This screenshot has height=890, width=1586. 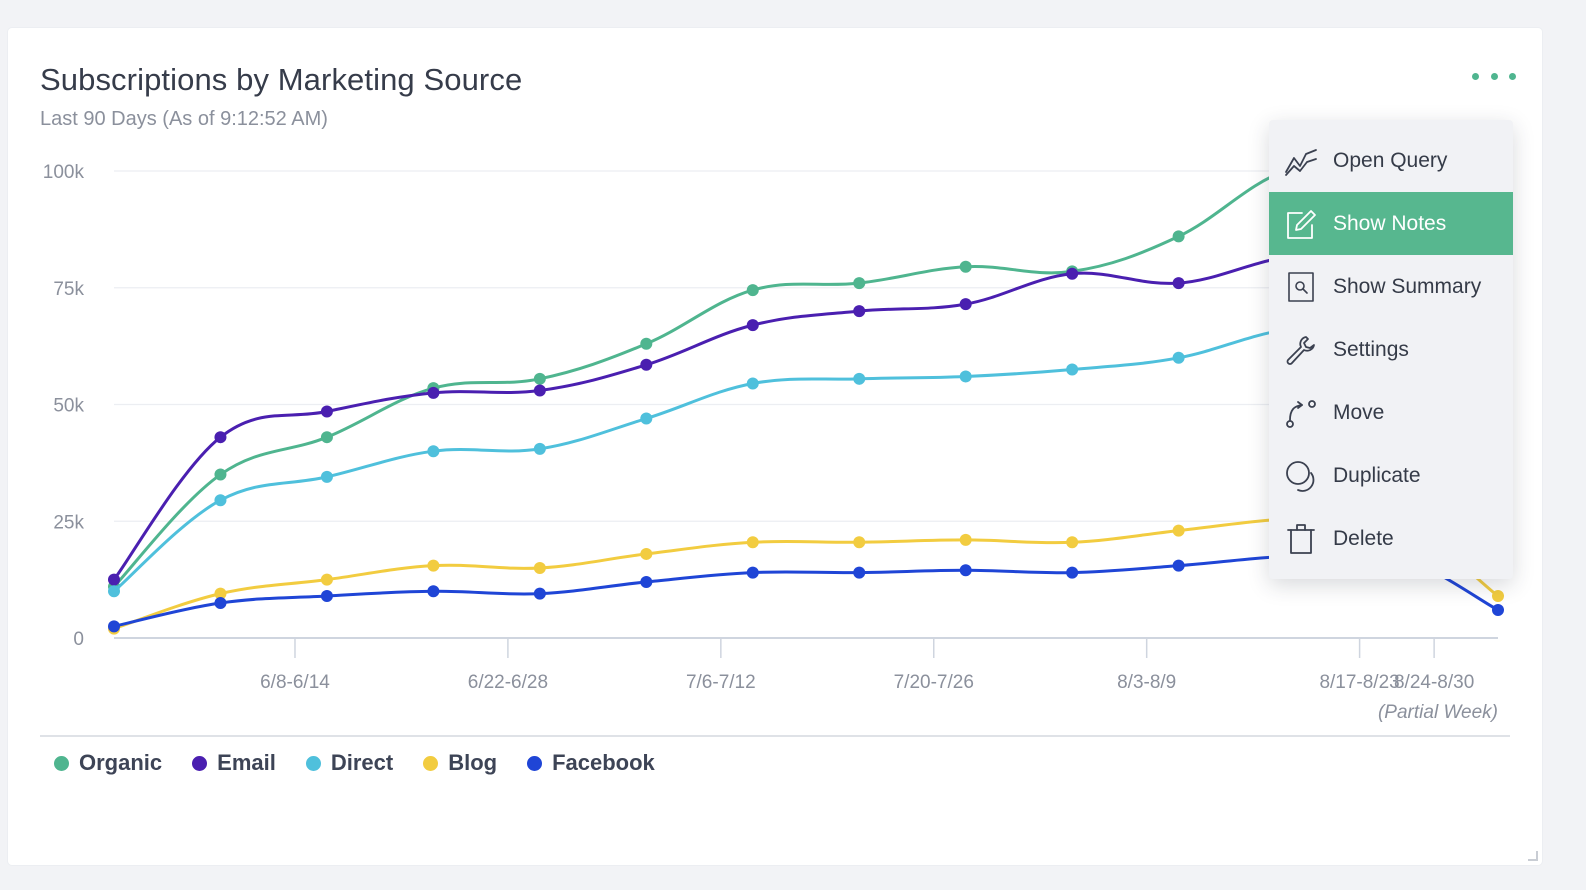 What do you see at coordinates (1438, 712) in the screenshot?
I see `partial-week-note: (Partial Week)` at bounding box center [1438, 712].